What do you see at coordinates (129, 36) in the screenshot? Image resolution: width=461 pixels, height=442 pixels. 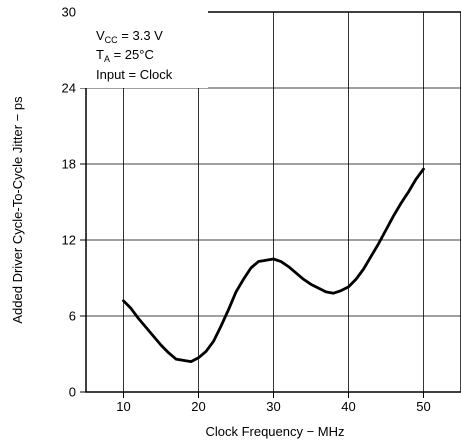 I see `condition-vcc: VCC = 3.3 V` at bounding box center [129, 36].